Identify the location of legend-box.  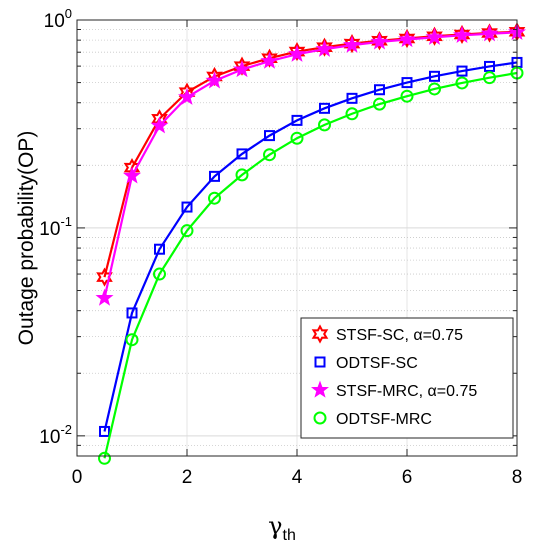
(407, 378).